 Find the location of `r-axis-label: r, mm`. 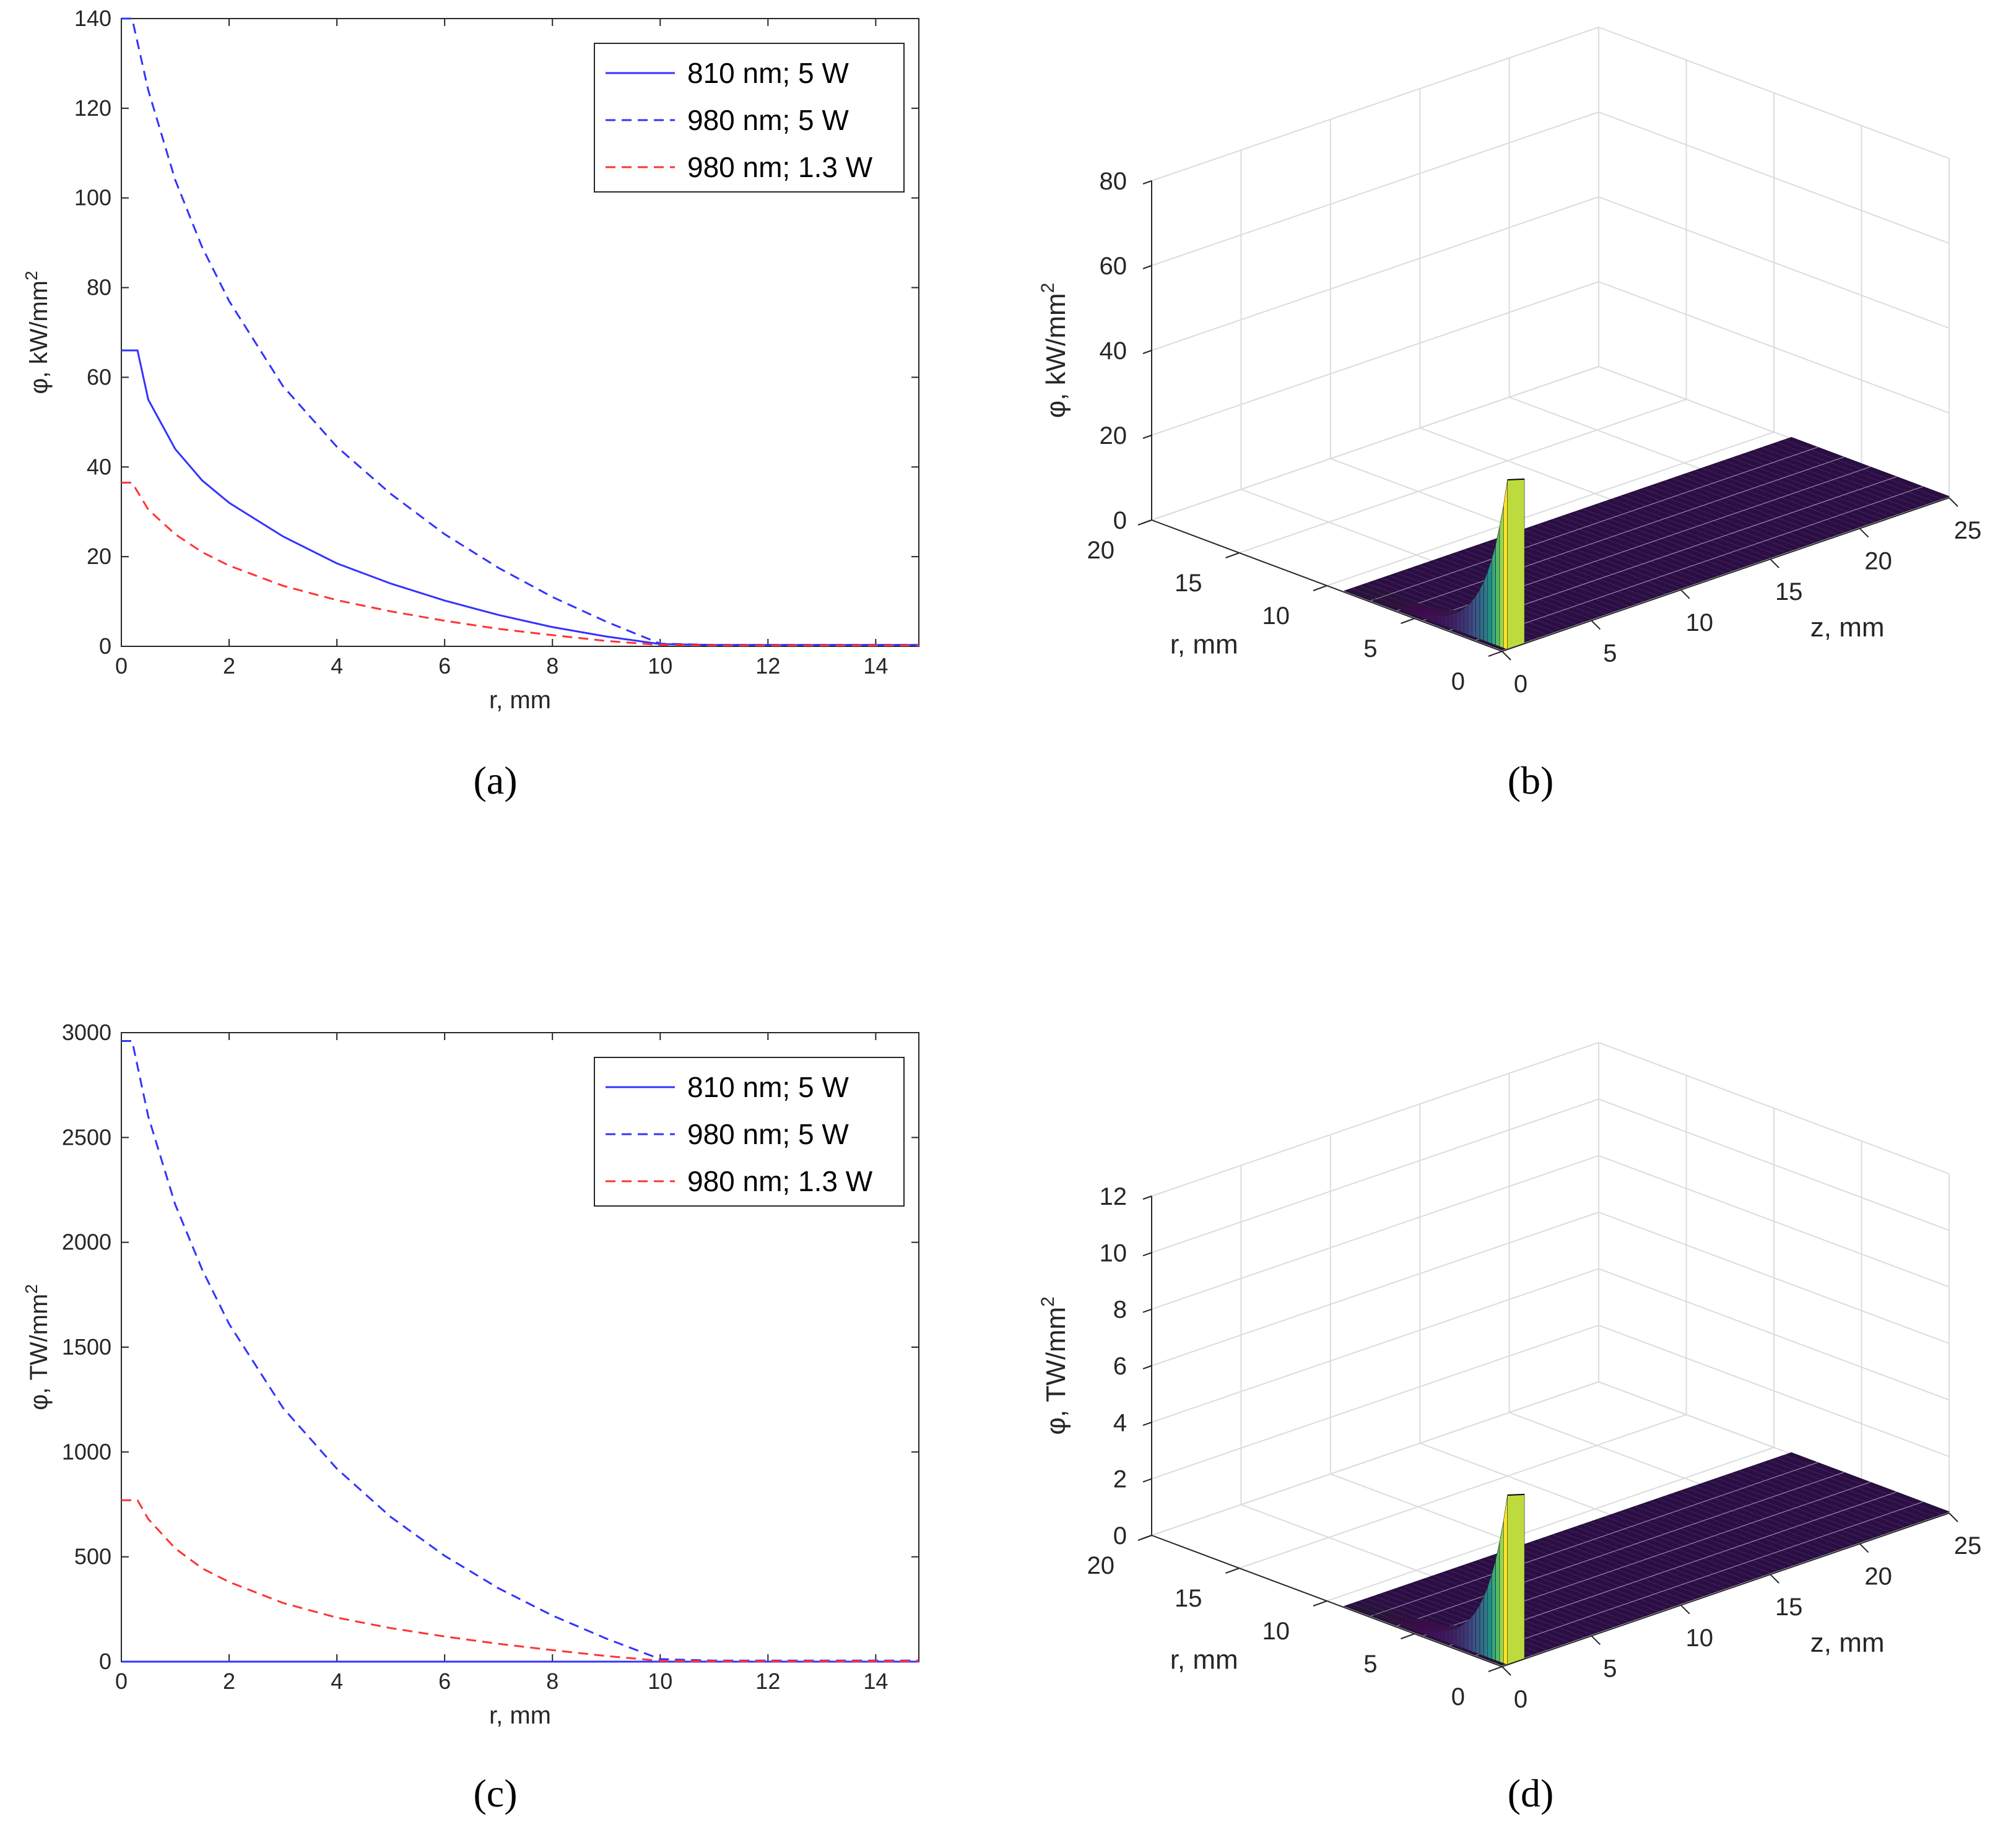

r-axis-label: r, mm is located at coordinates (1204, 1659).